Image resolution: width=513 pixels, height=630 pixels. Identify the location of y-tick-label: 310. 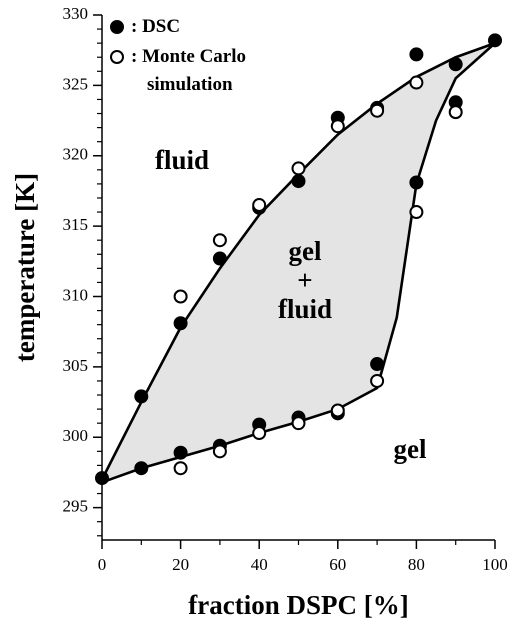
(76, 294).